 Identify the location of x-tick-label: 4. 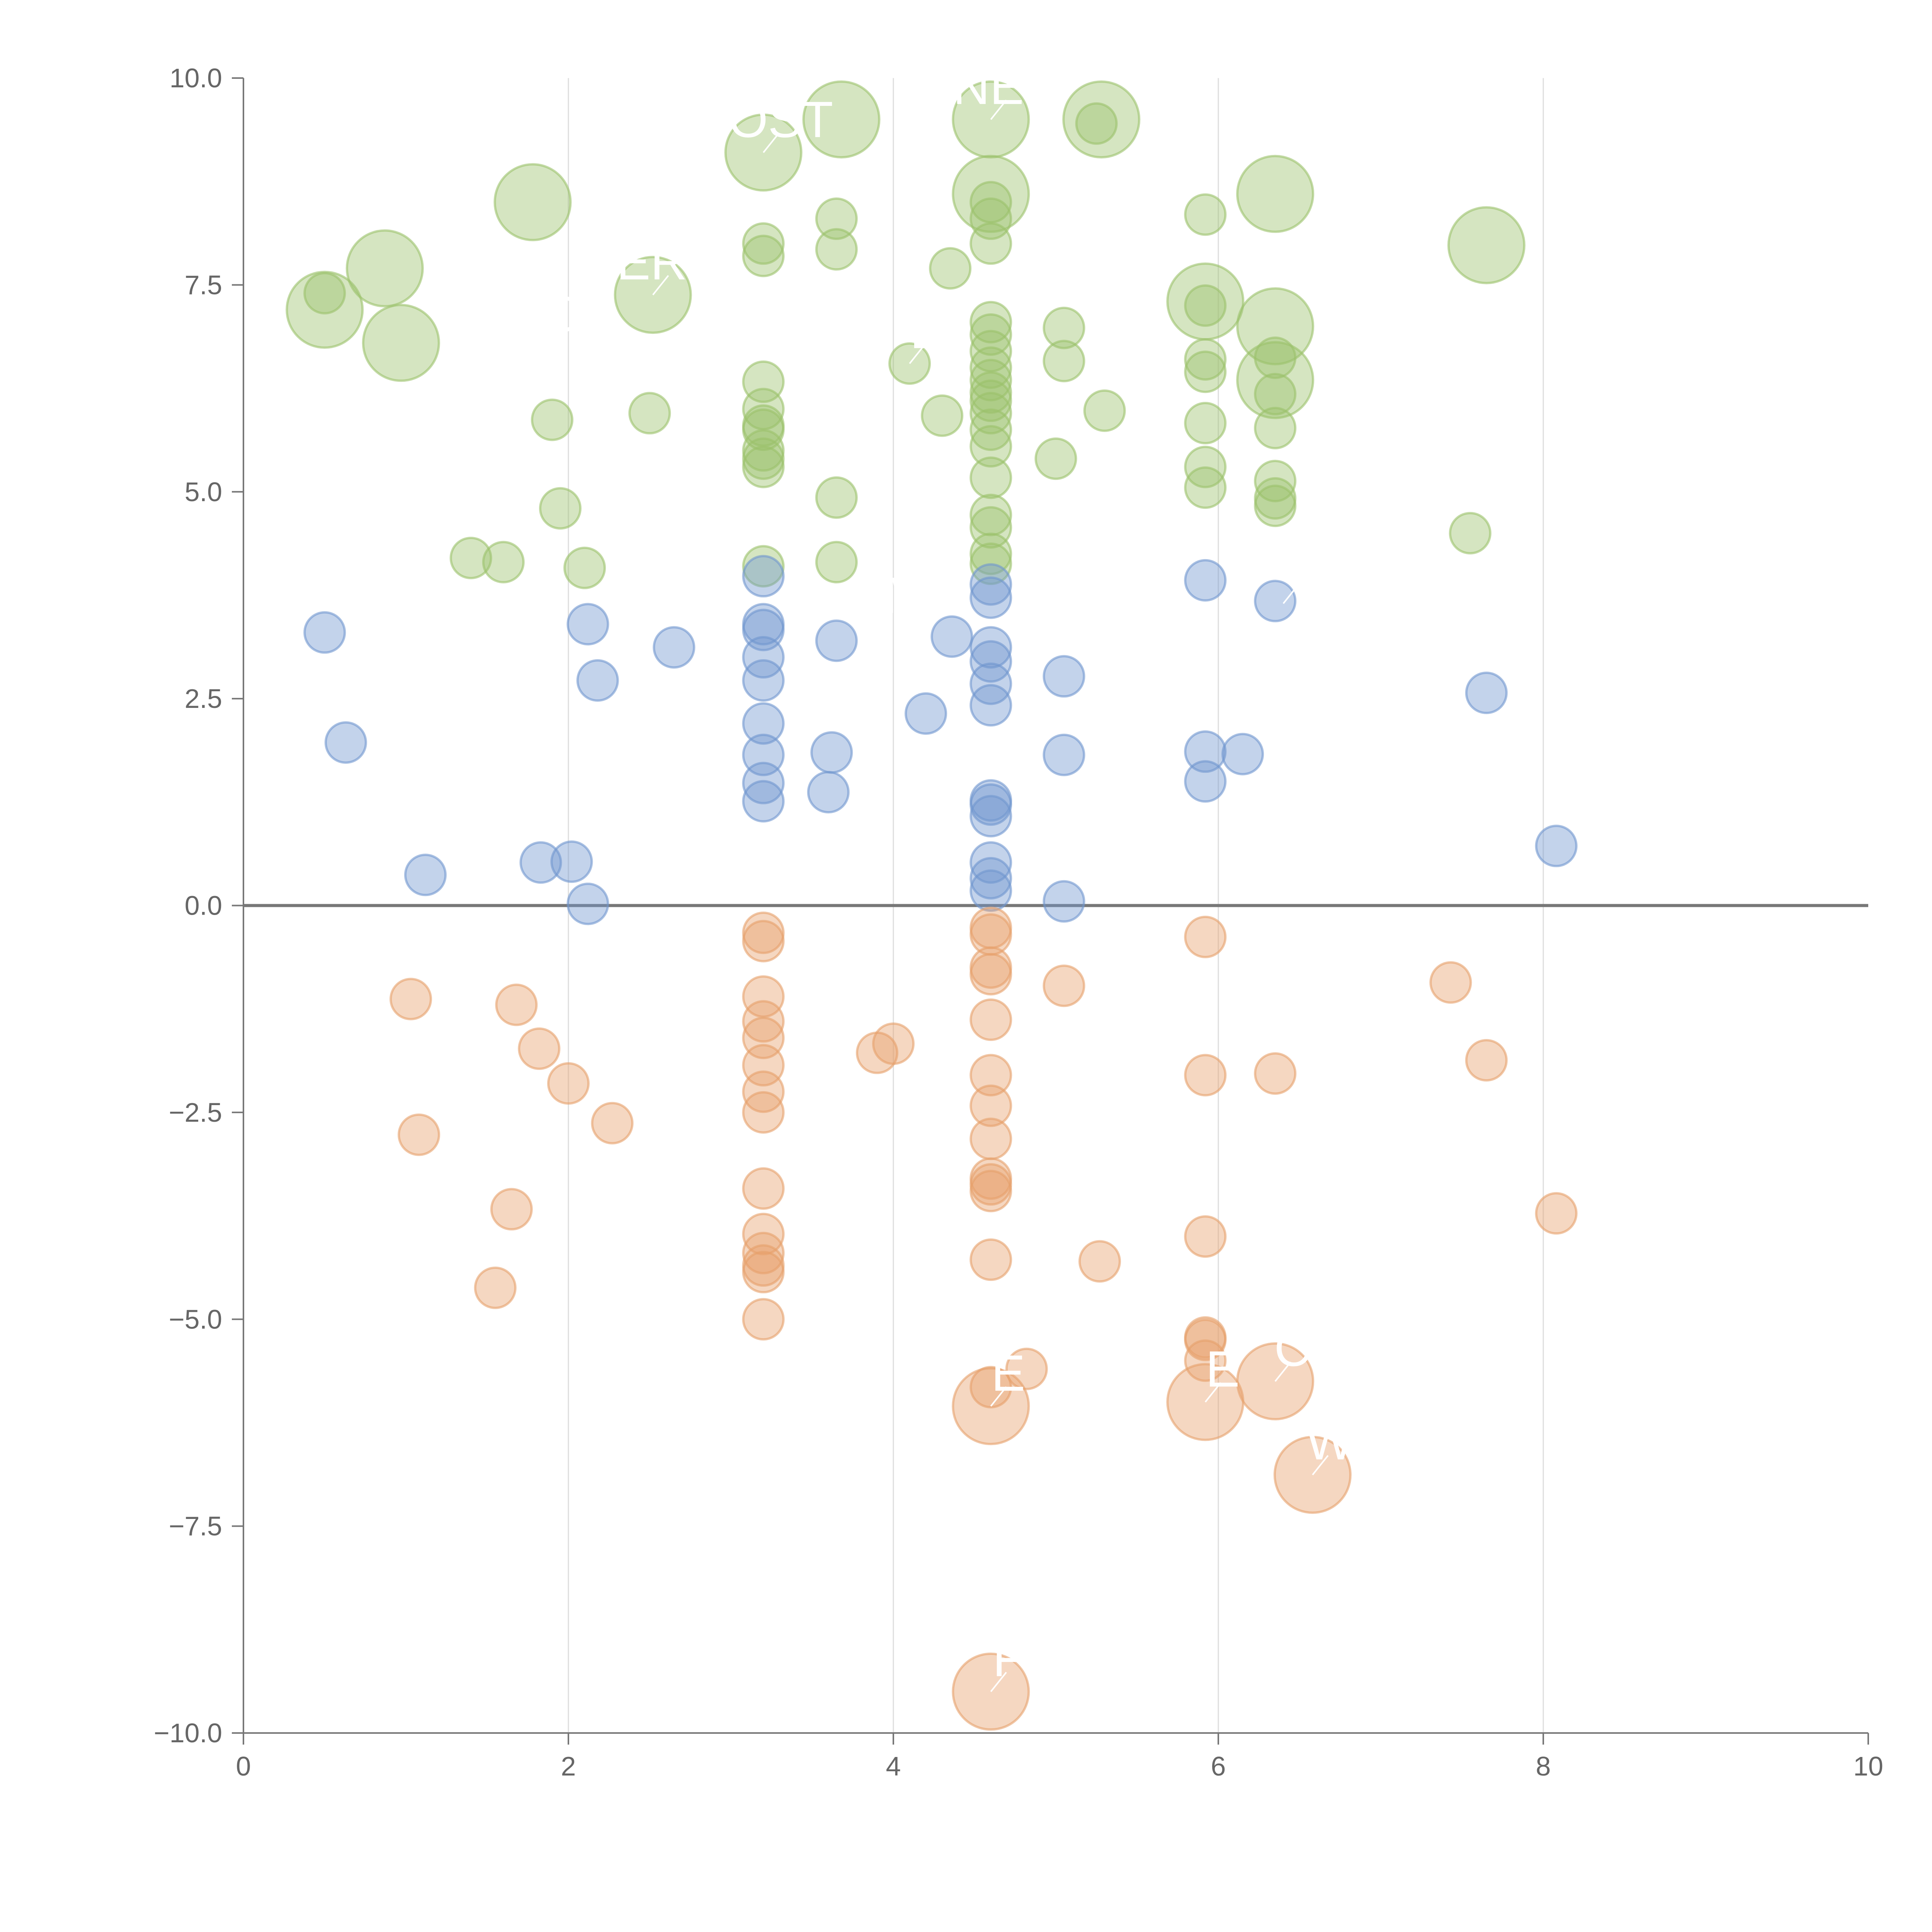
(893, 1766).